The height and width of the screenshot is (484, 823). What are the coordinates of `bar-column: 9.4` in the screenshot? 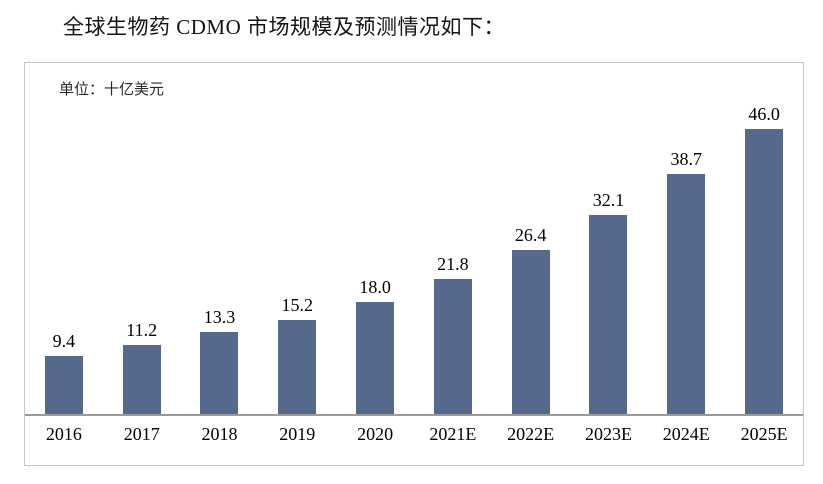 It's located at (64, 238).